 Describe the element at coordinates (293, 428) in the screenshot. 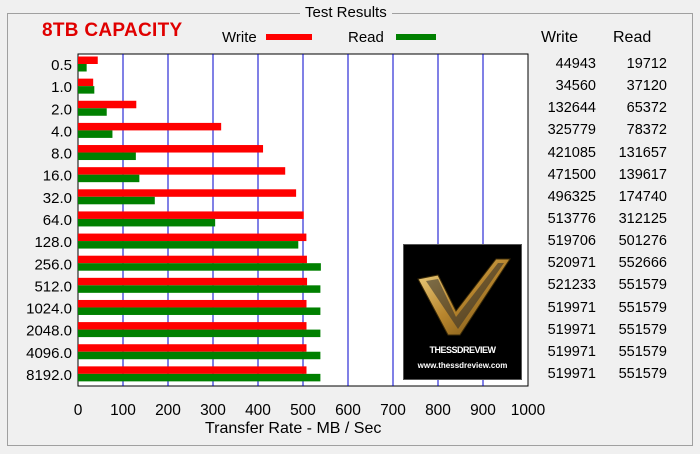

I see `x-axis-title: Transfer Rate - MB / Sec` at that location.